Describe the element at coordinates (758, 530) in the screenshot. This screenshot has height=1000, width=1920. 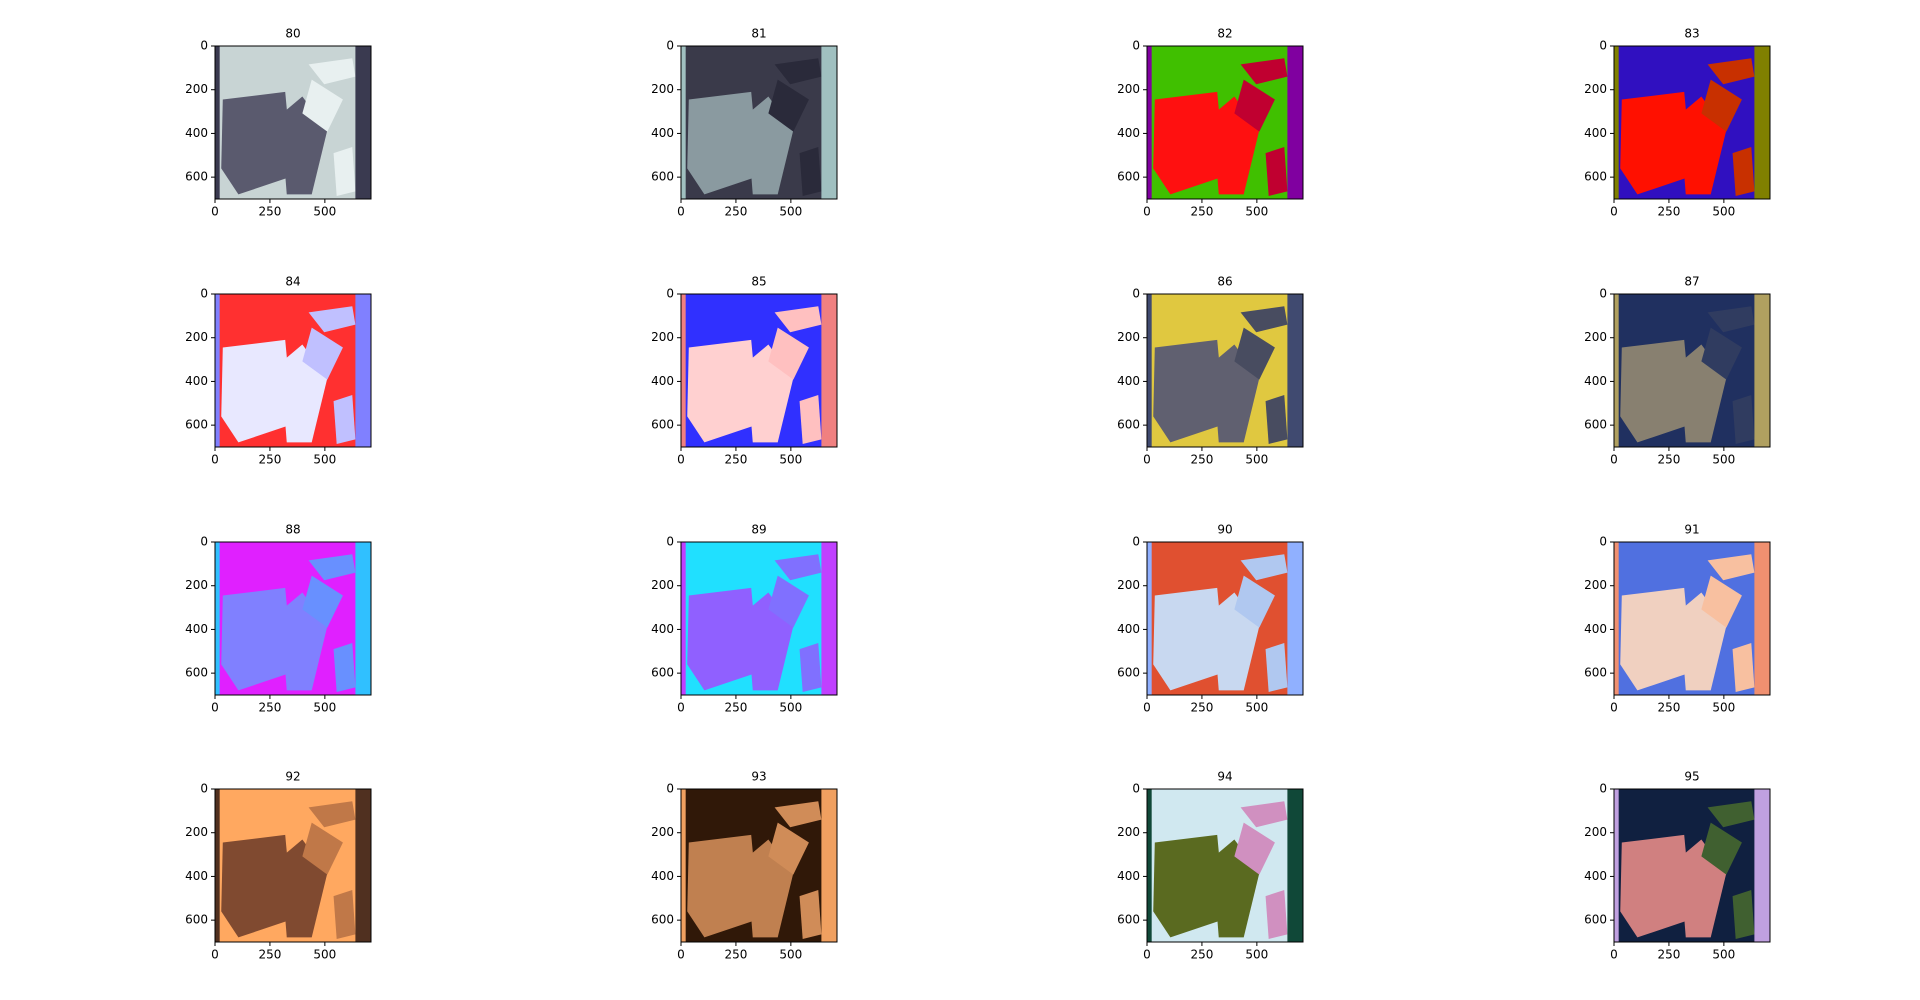
I see `subplot-title: 89` at that location.